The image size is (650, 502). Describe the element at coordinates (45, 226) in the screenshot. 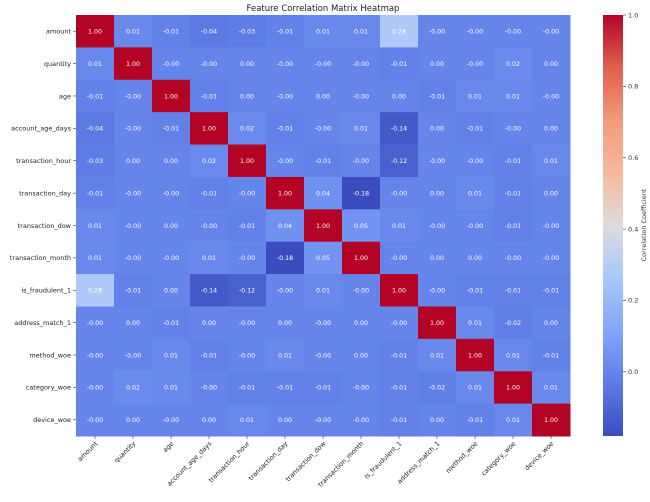

I see `y-tick-label: transaction_dow` at that location.